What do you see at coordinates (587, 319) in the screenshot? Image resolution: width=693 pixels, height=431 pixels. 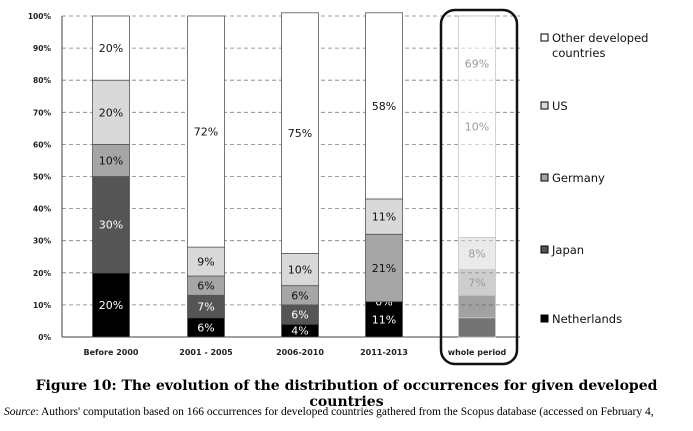 I see `legend-label: Netherlands` at bounding box center [587, 319].